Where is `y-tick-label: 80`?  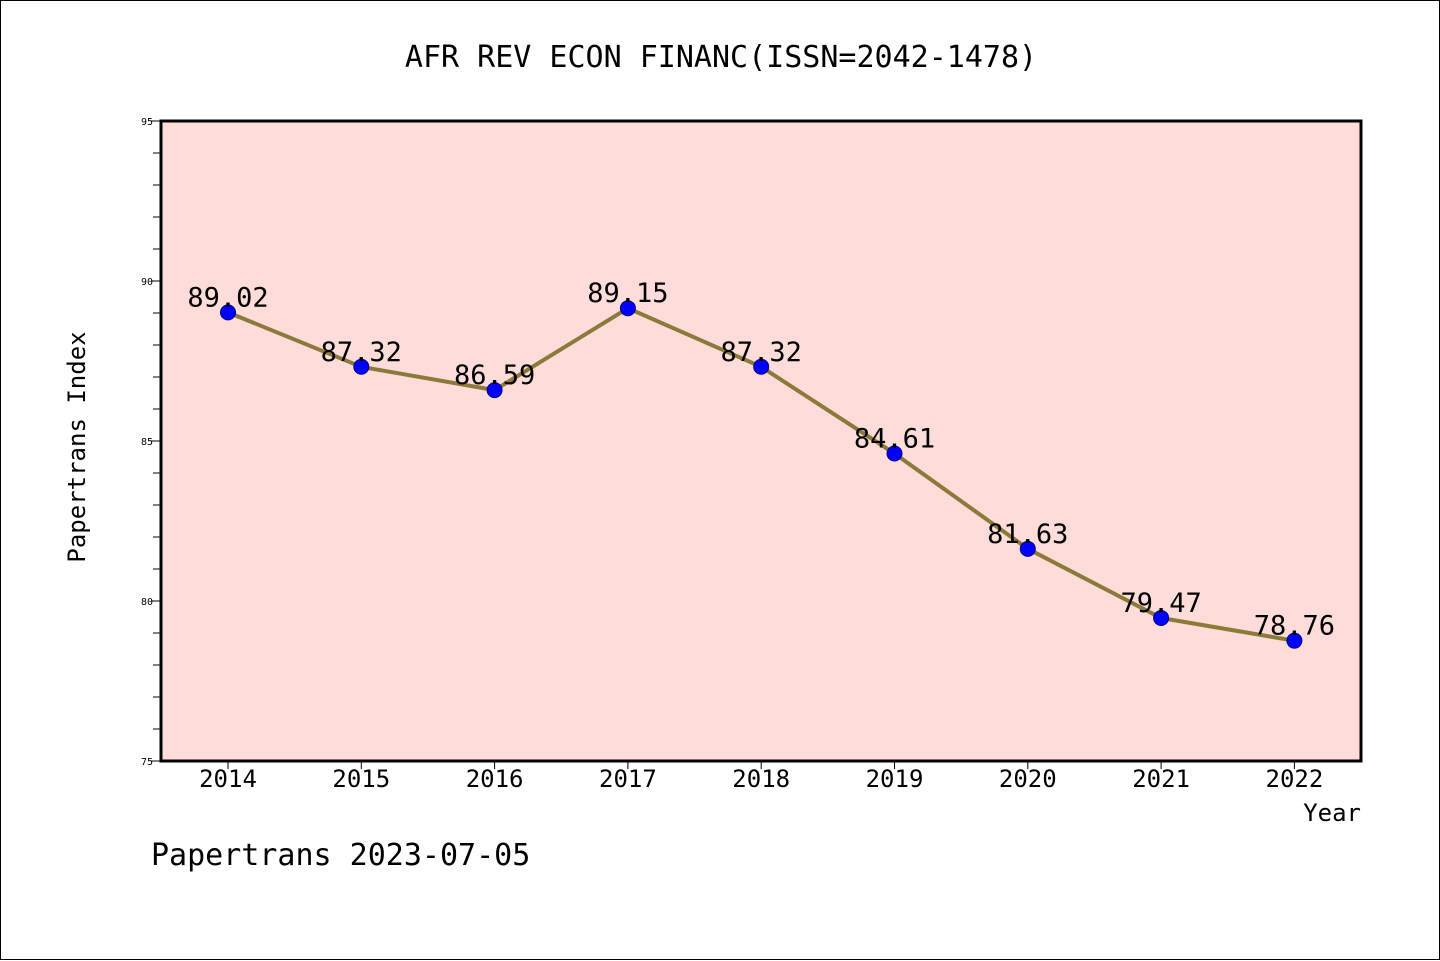 y-tick-label: 80 is located at coordinates (147, 602).